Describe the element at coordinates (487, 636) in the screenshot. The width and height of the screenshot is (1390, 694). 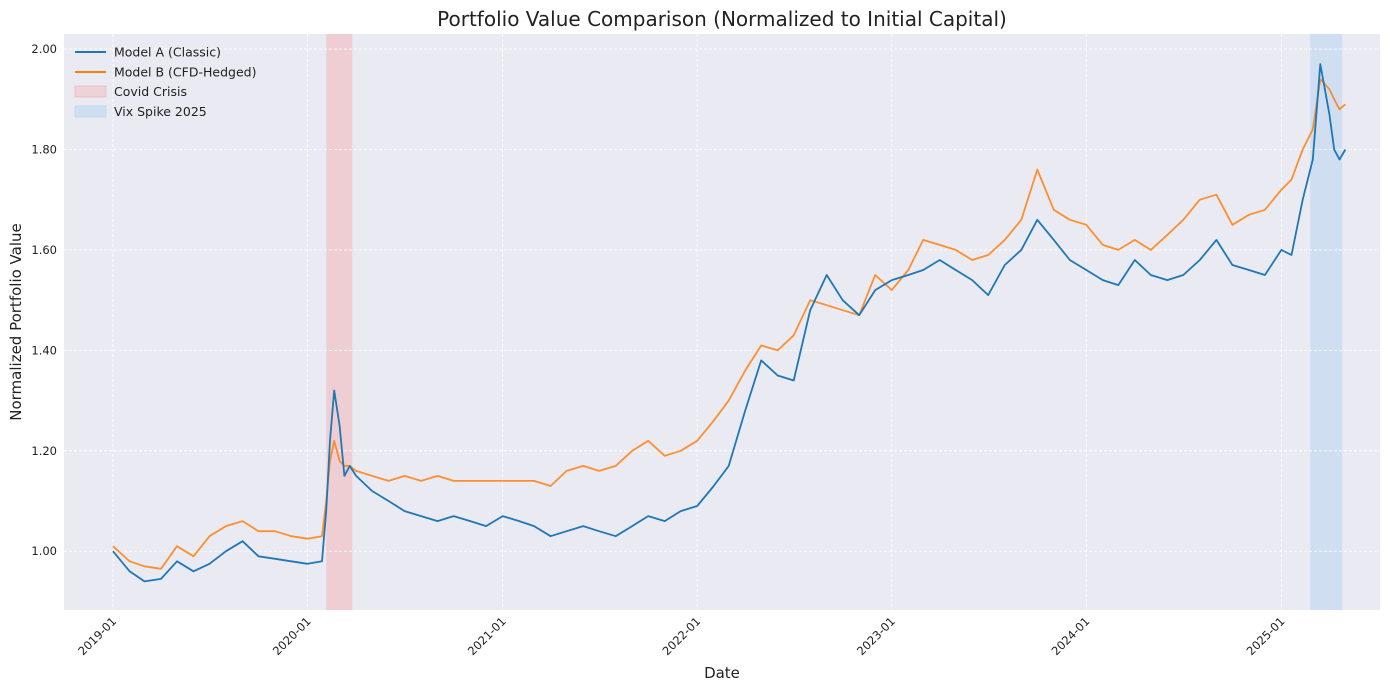
I see `x-tick-label: 2021-01` at that location.